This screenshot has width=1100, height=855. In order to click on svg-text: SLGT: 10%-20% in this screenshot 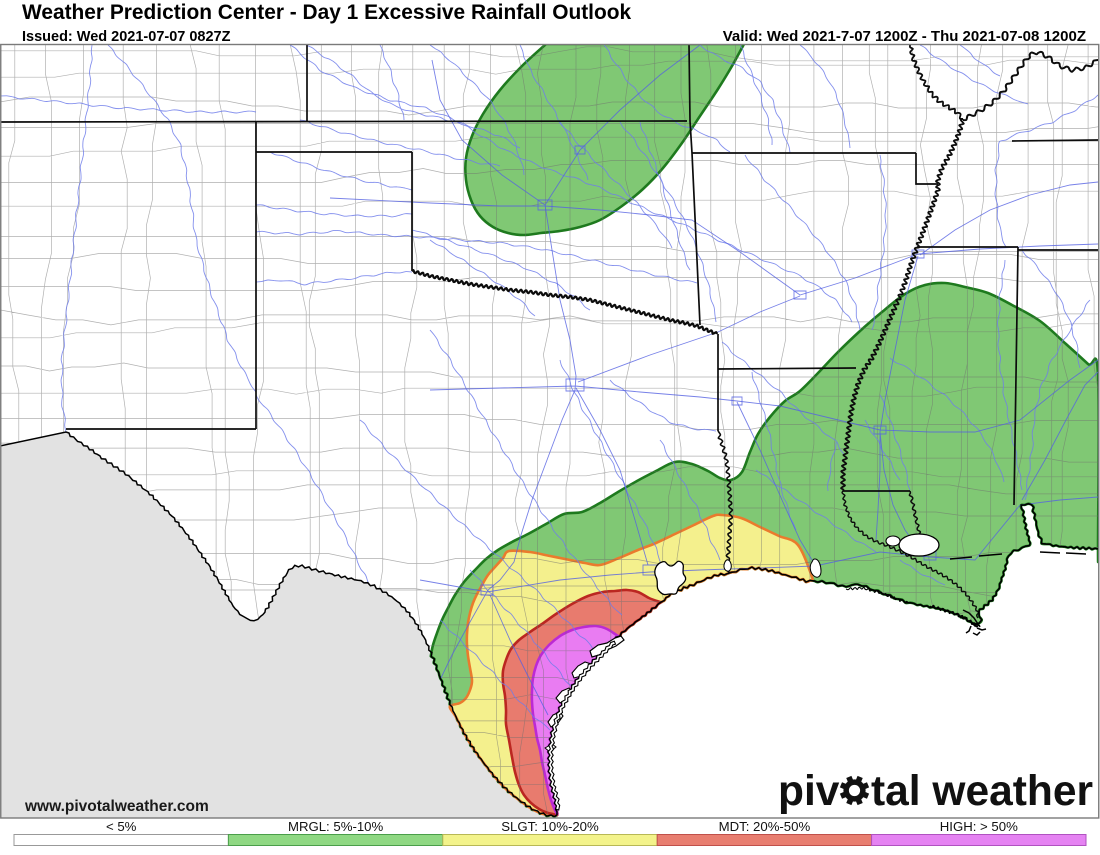, I will do `click(550, 826)`.